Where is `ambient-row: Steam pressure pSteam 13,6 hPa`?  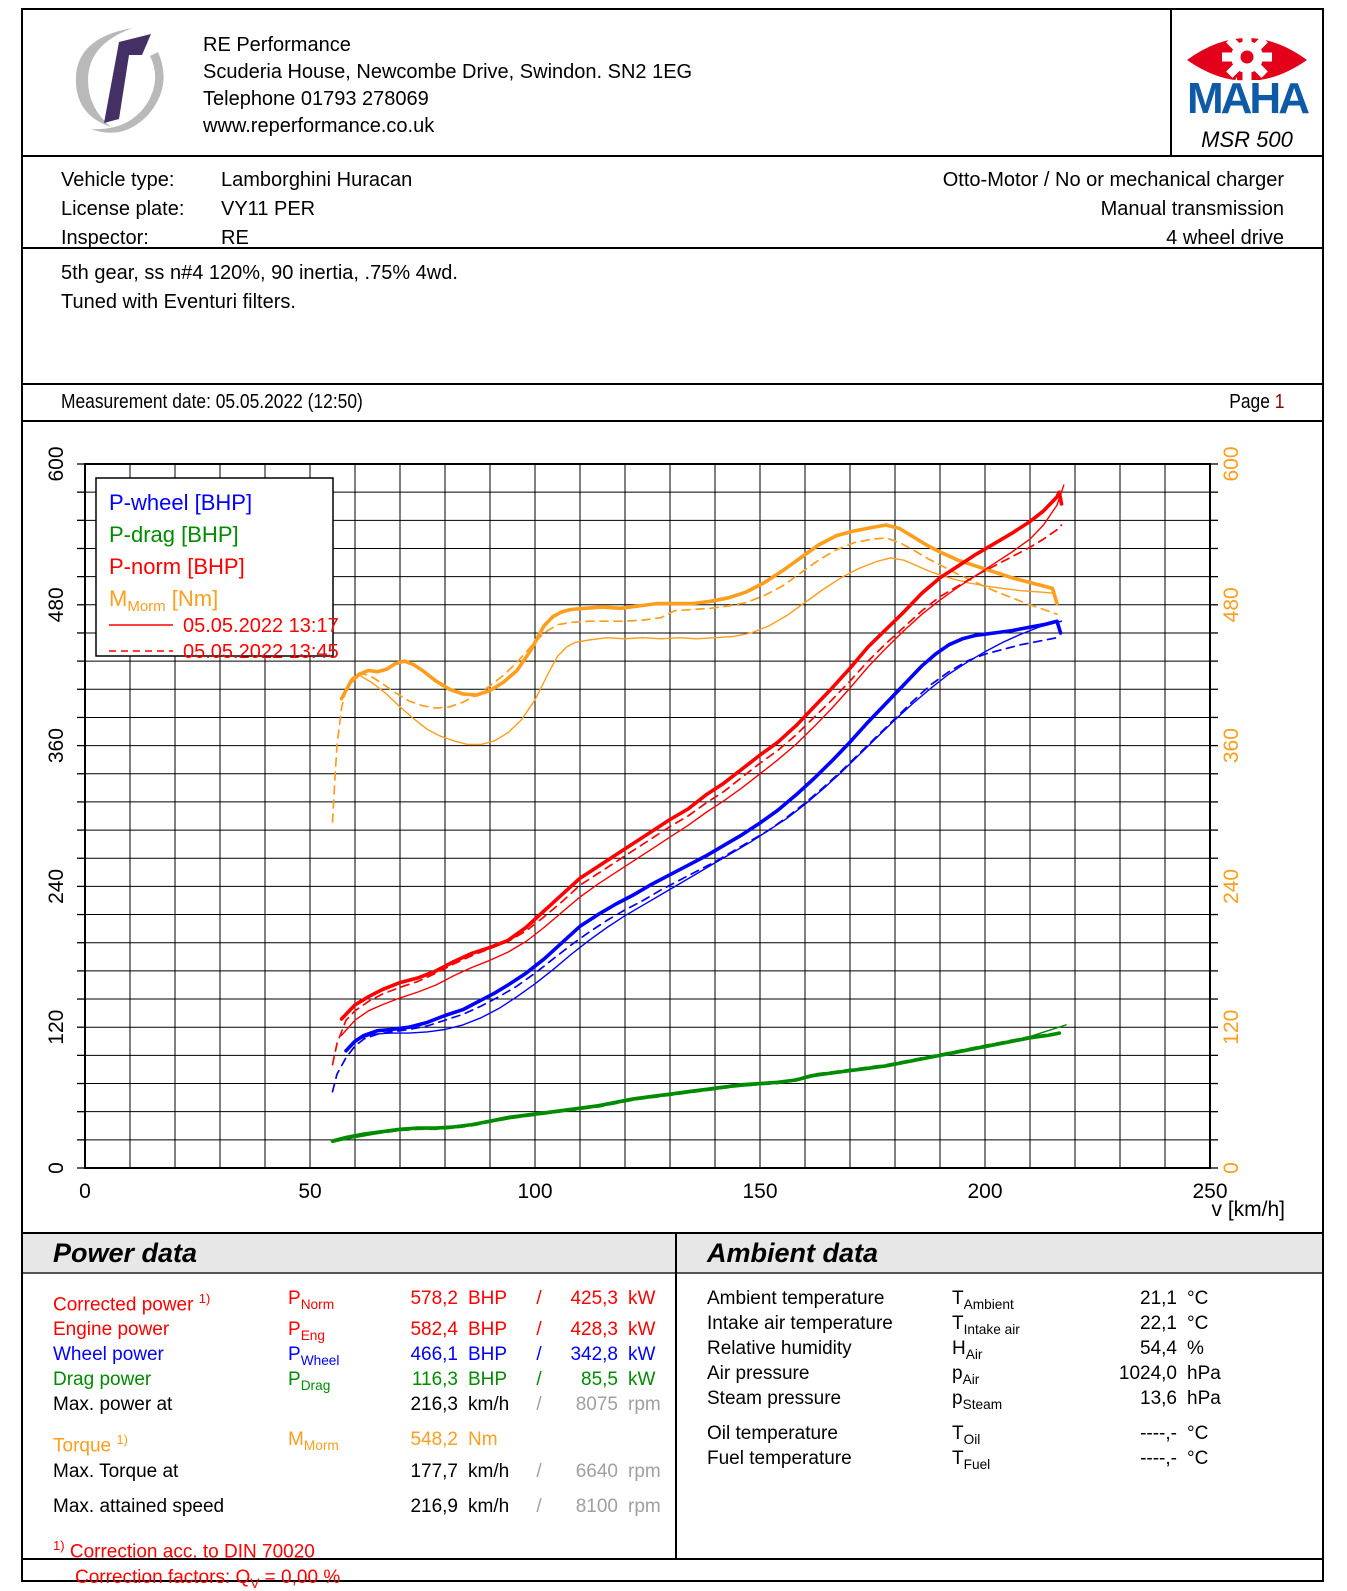
ambient-row: Steam pressure pSteam 13,6 hPa is located at coordinates (1014, 1398).